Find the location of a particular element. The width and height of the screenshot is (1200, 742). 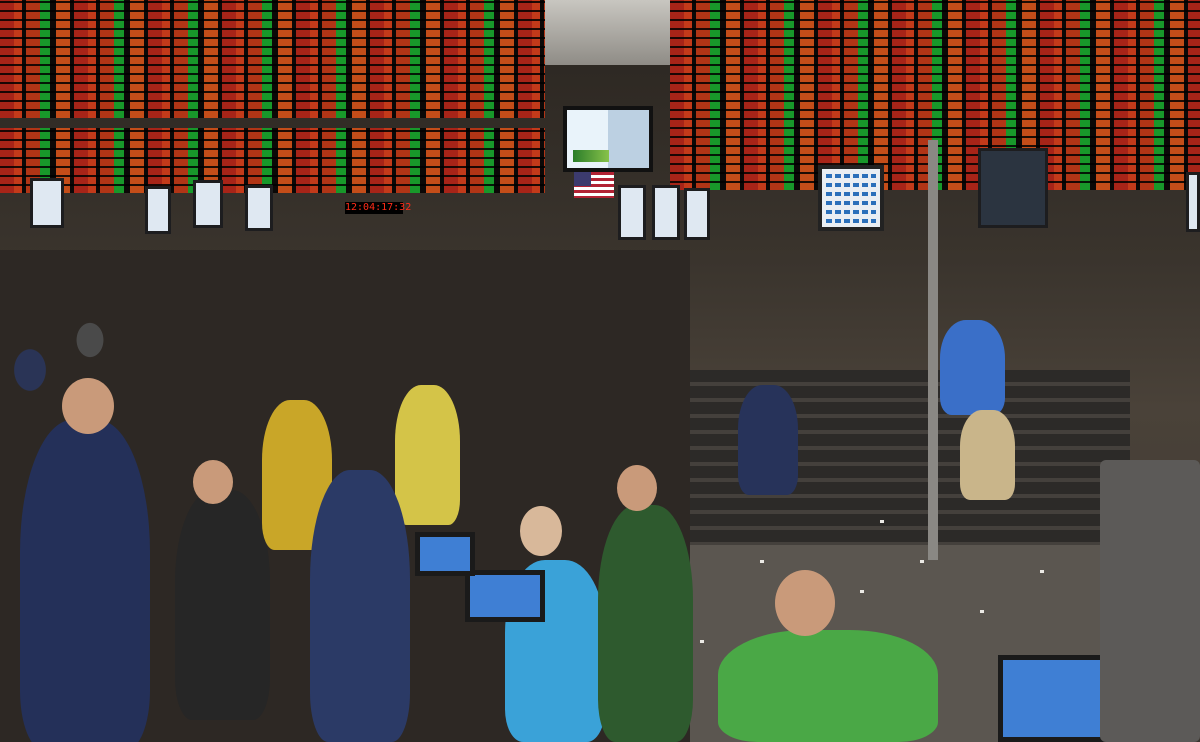

trader-black-jacket is located at coordinates (222, 605).